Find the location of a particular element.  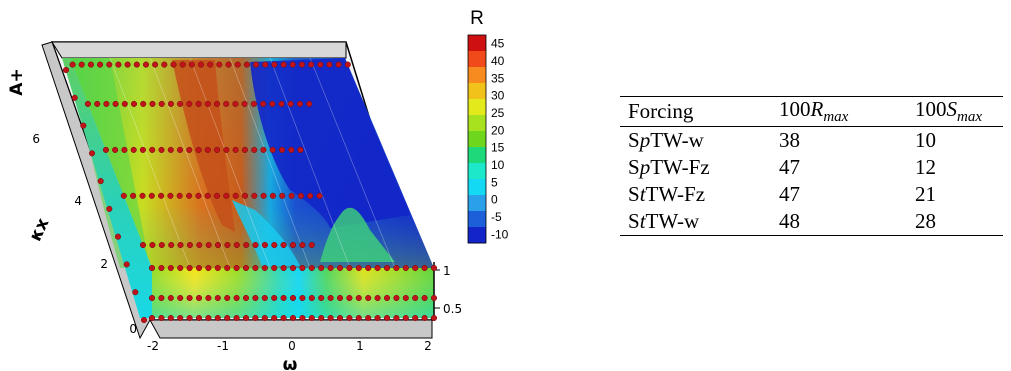

x-tick: 2 is located at coordinates (428, 346).